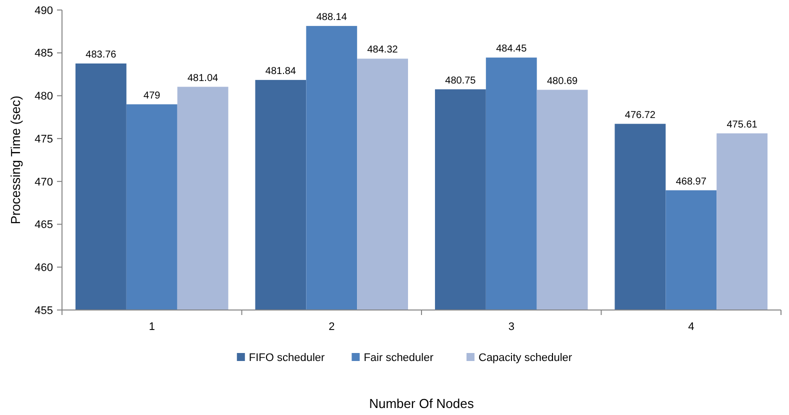 This screenshot has height=415, width=789. What do you see at coordinates (203, 78) in the screenshot?
I see `data-label: 481.04` at bounding box center [203, 78].